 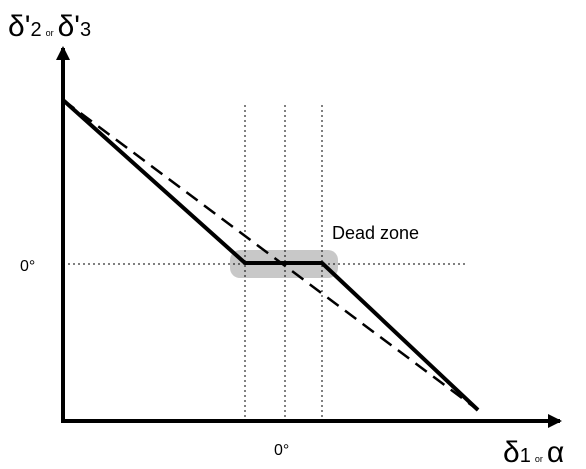 I want to click on x-zero-label: 0°, so click(x=281, y=450).